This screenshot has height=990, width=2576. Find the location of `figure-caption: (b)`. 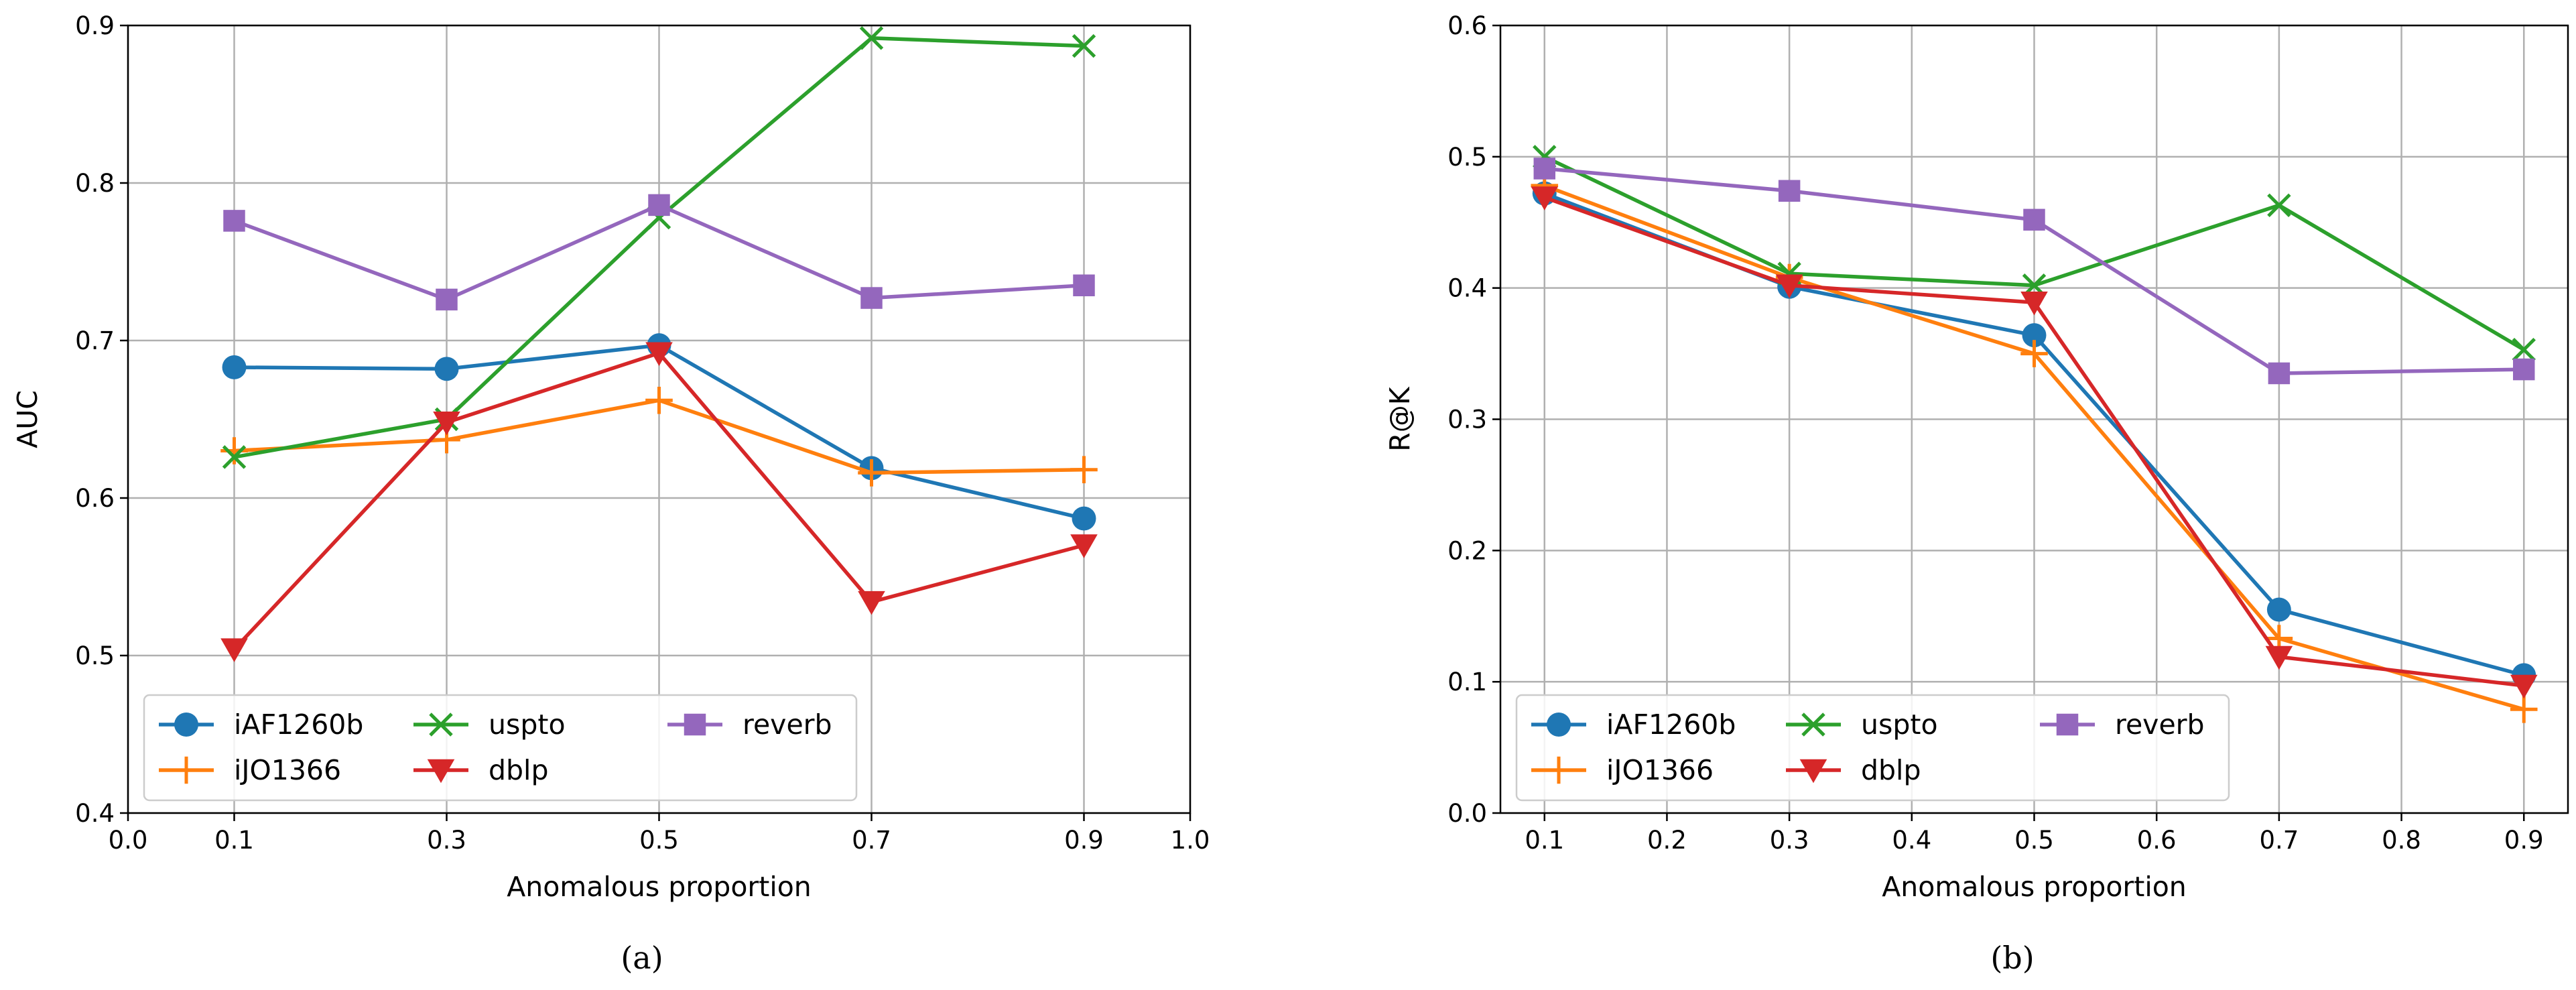

figure-caption: (b) is located at coordinates (2012, 958).